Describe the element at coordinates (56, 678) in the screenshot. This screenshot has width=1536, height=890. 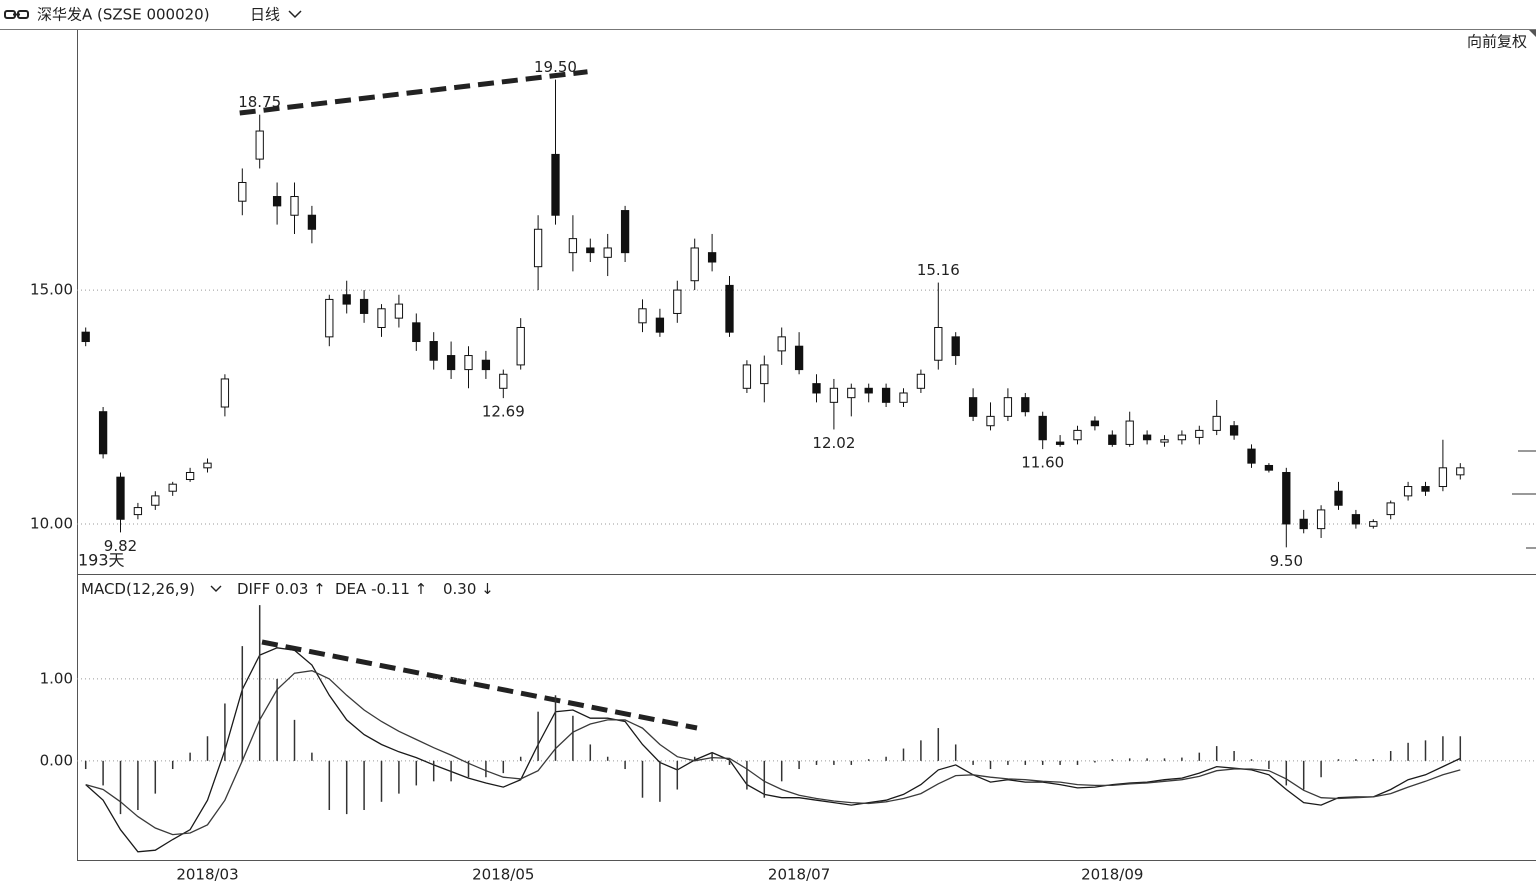
I see `y-tick-label: 1.00` at that location.